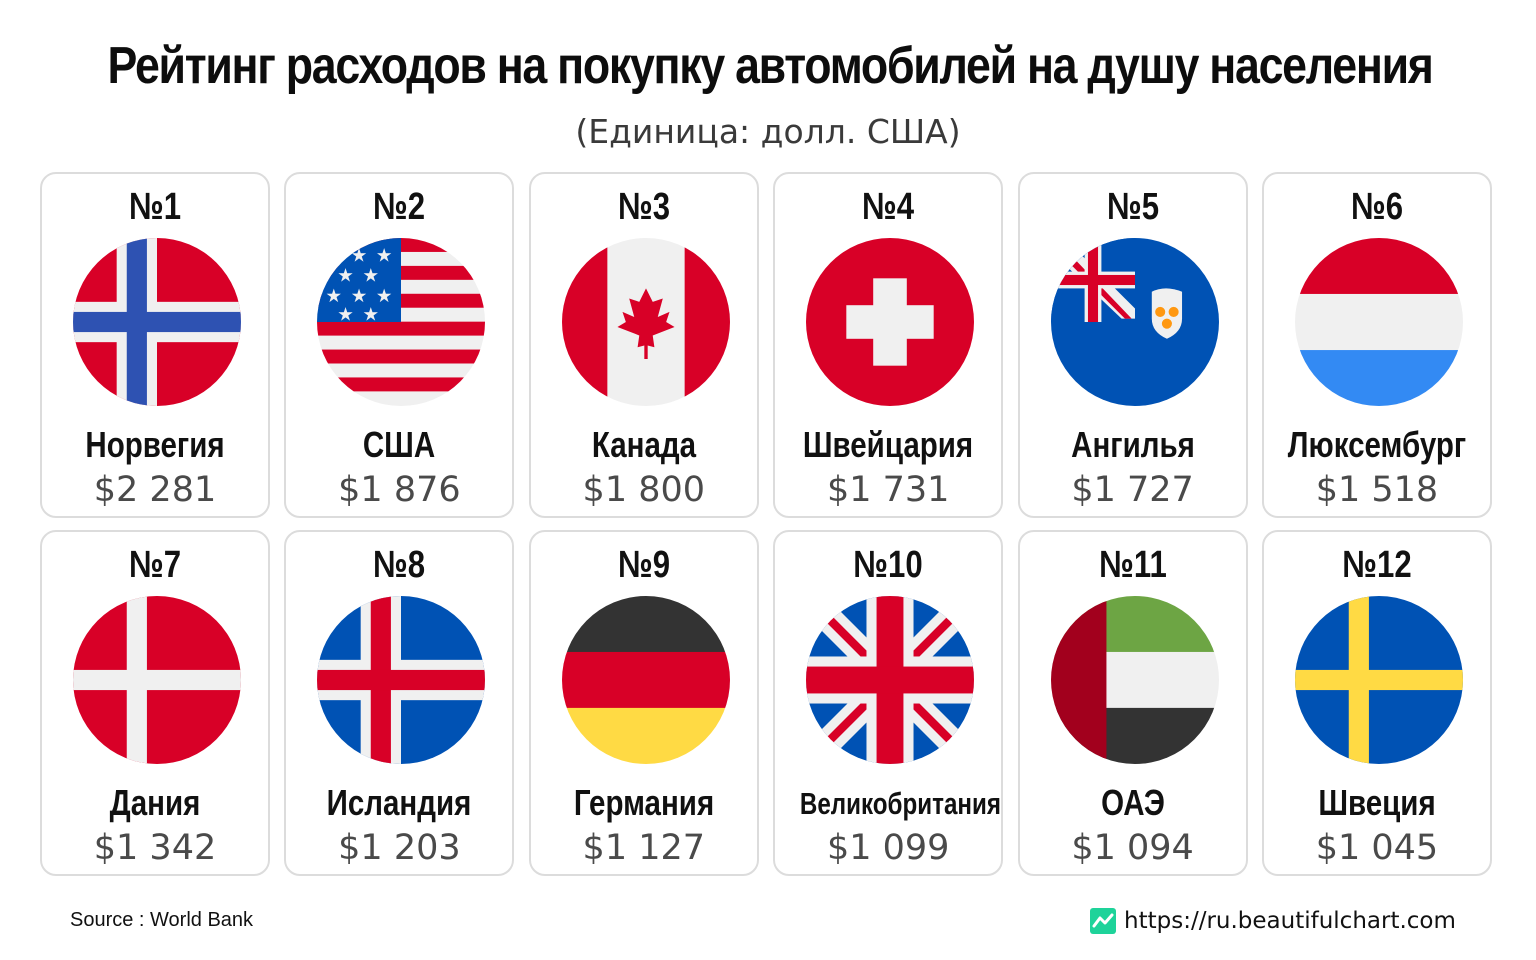 This screenshot has width=1536, height=960. I want to click on rank-label: №12, so click(1377, 565).